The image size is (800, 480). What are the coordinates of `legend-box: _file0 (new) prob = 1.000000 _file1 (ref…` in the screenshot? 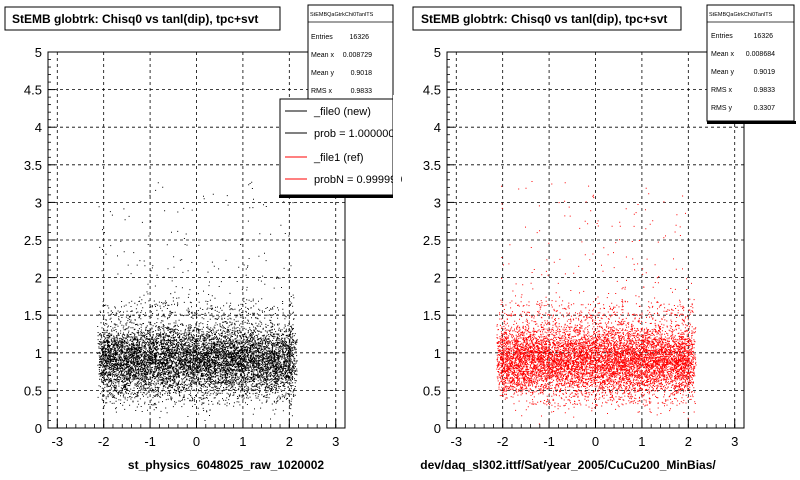 It's located at (340, 150).